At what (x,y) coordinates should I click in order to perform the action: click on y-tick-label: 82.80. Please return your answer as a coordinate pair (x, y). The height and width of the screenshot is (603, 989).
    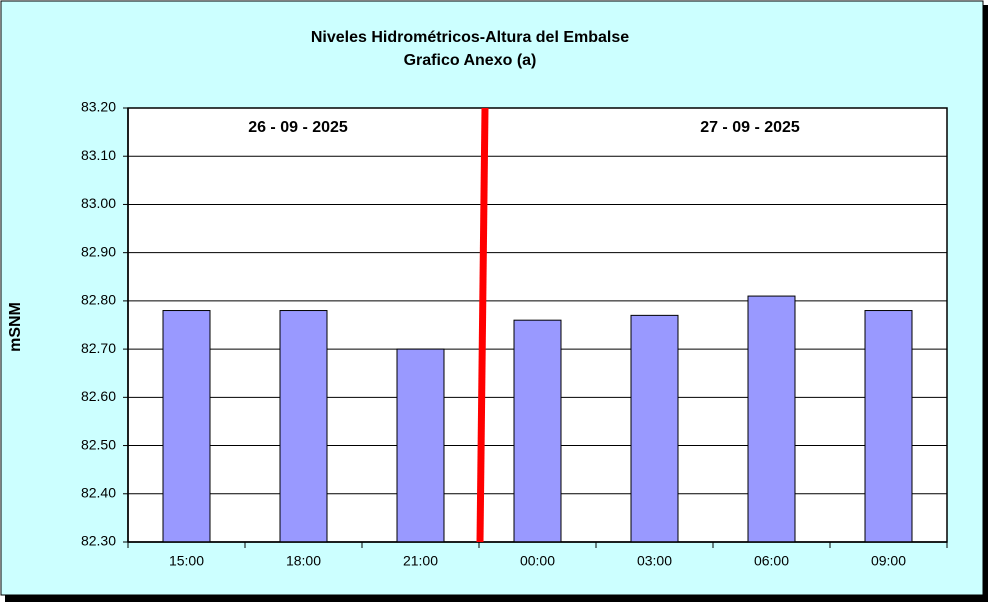
    Looking at the image, I should click on (98, 300).